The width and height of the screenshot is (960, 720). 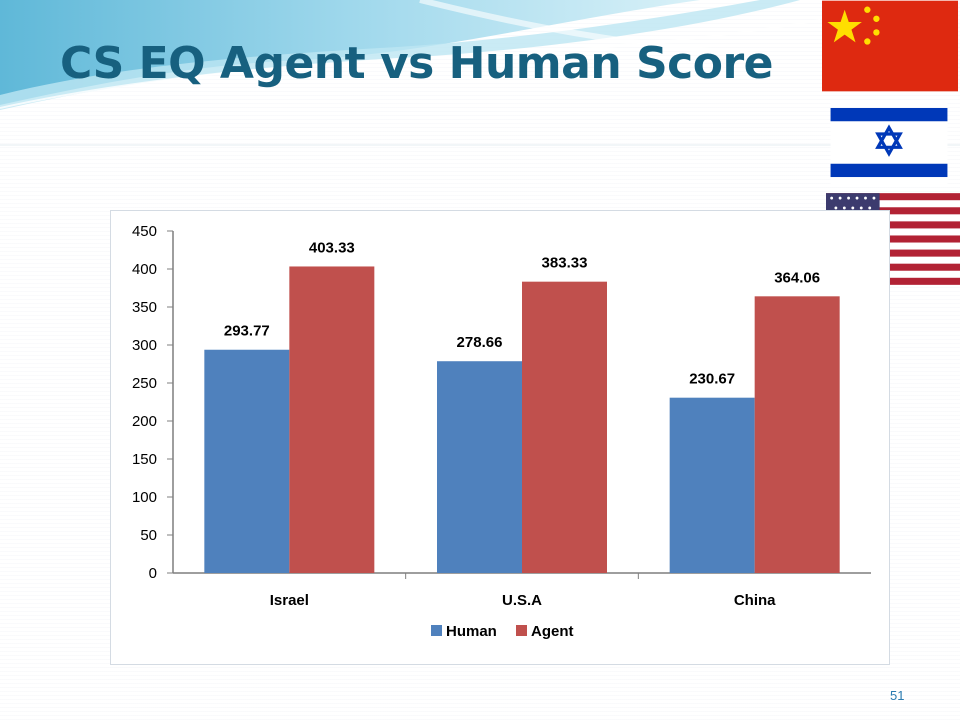 What do you see at coordinates (289, 600) in the screenshot?
I see `x-category-label: Israel` at bounding box center [289, 600].